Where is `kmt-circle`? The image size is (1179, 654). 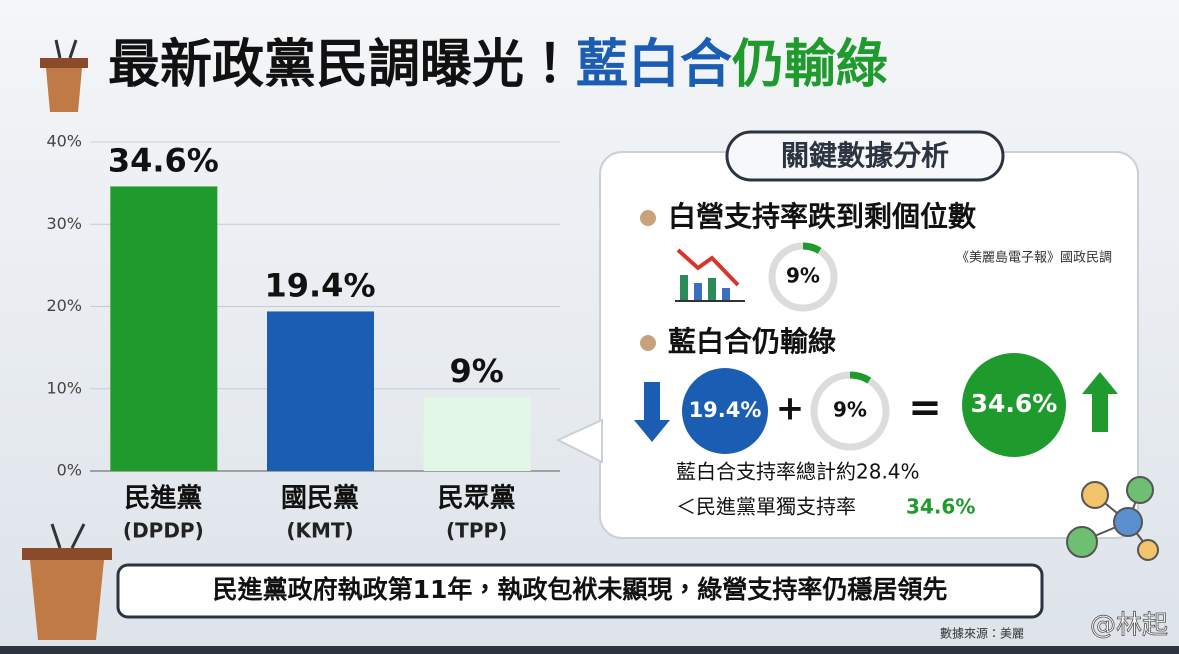
kmt-circle is located at coordinates (725, 411).